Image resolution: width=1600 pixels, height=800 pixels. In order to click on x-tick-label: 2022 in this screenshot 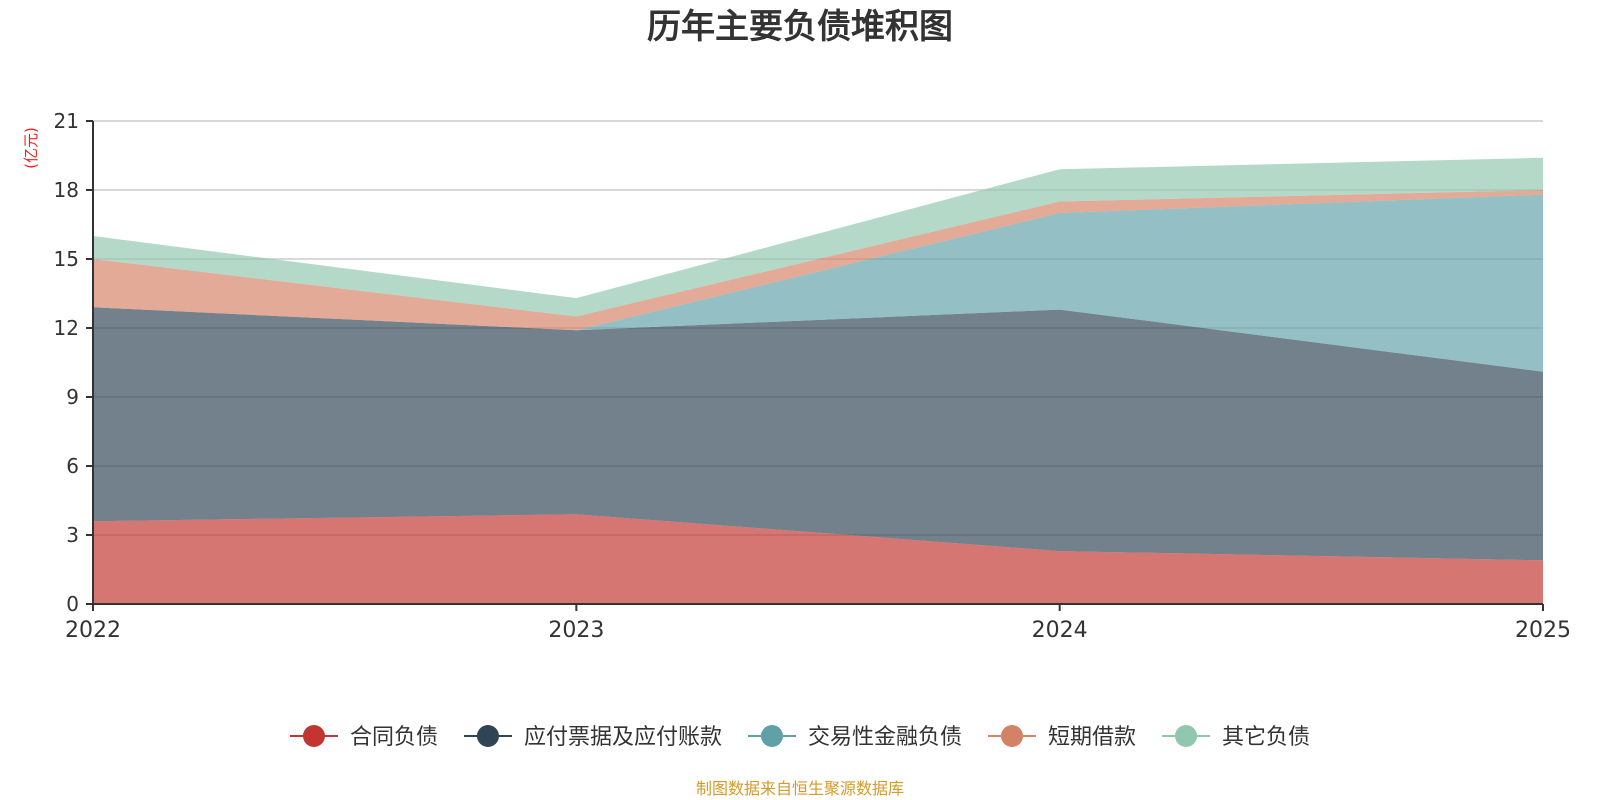, I will do `click(93, 630)`.